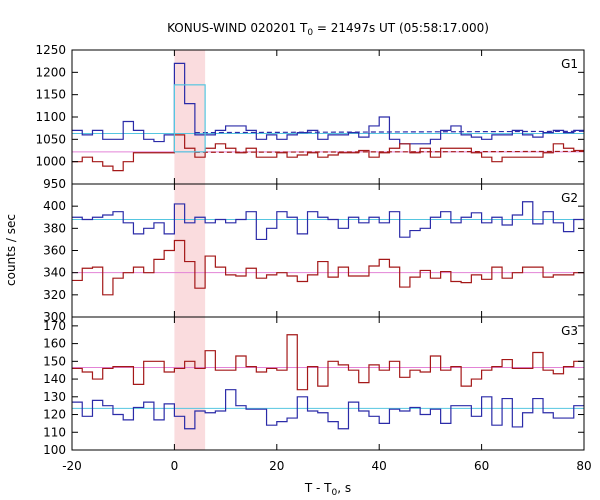 The image size is (600, 500). Describe the element at coordinates (72, 466) in the screenshot. I see `x-tick-label: -20` at that location.